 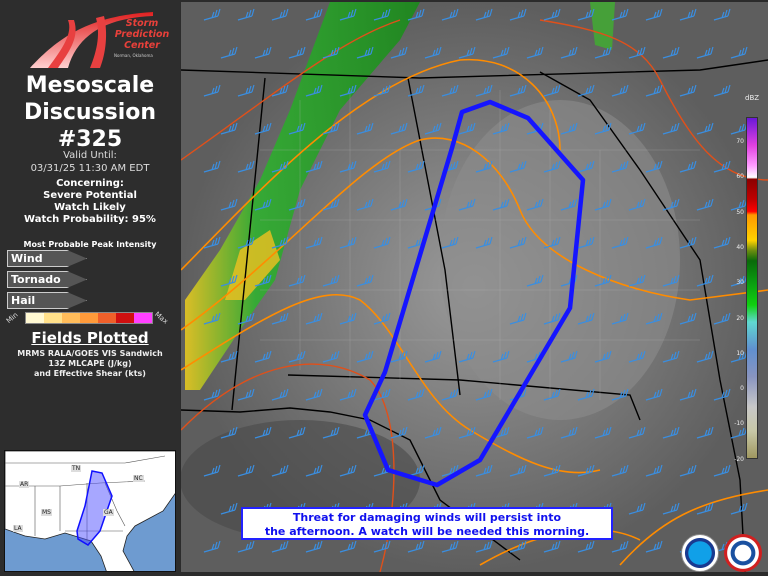 What do you see at coordinates (740, 353) in the screenshot?
I see `colorbar-tick: 10` at bounding box center [740, 353].